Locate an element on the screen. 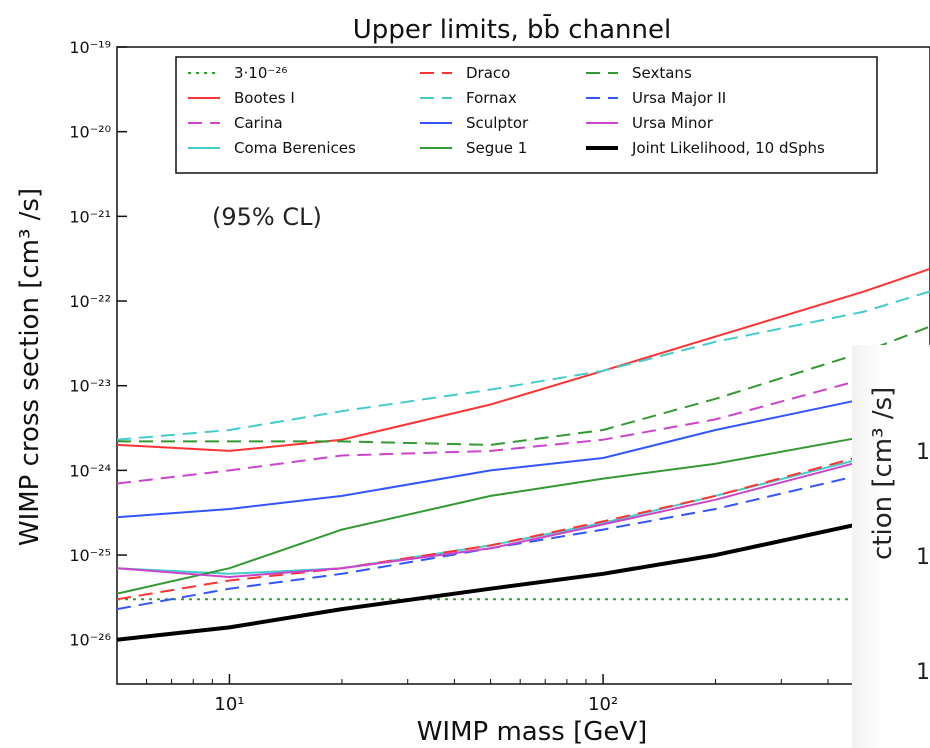 The height and width of the screenshot is (748, 930). legend-label: Draco is located at coordinates (488, 73).